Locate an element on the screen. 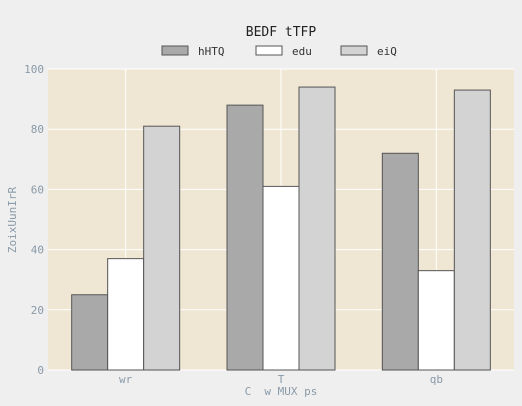 This screenshot has width=522, height=406. x-tick-label: wr is located at coordinates (126, 379).